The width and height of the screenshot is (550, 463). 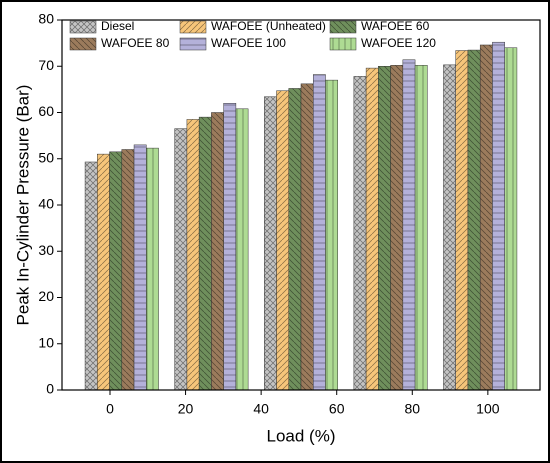 I want to click on x-tick-label: 20, so click(x=186, y=409).